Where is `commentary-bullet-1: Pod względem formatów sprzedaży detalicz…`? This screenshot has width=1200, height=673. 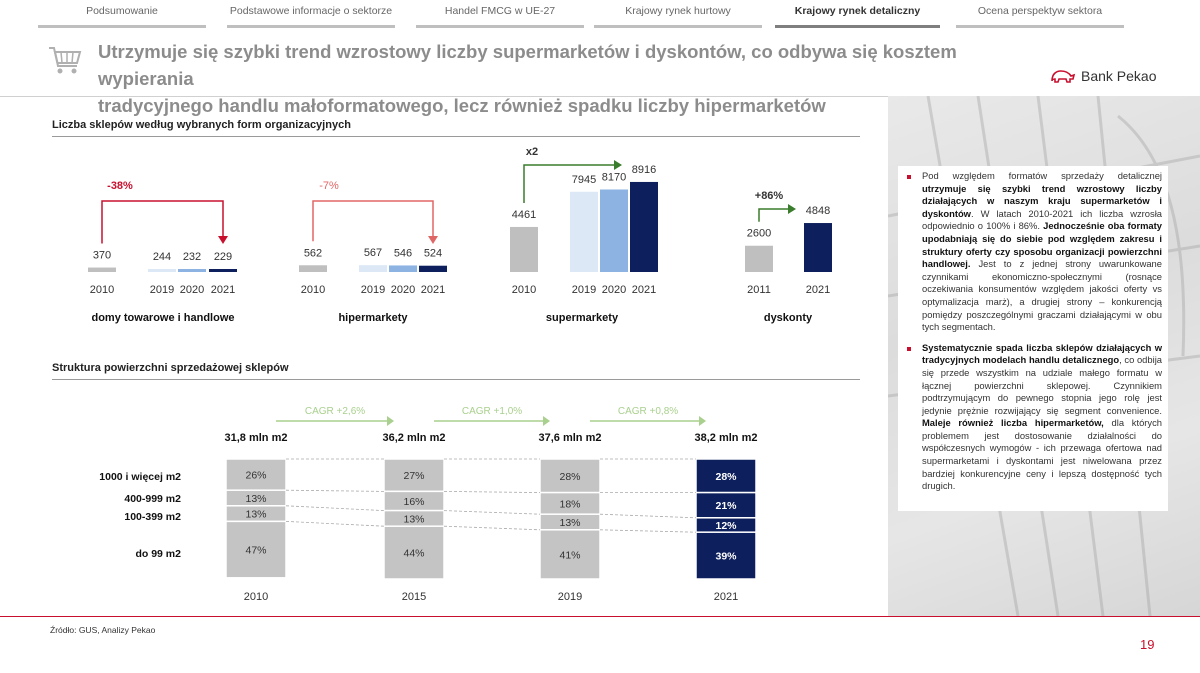
commentary-bullet-1: Pod względem formatów sprzedaży detalicz… is located at coordinates (1033, 252).